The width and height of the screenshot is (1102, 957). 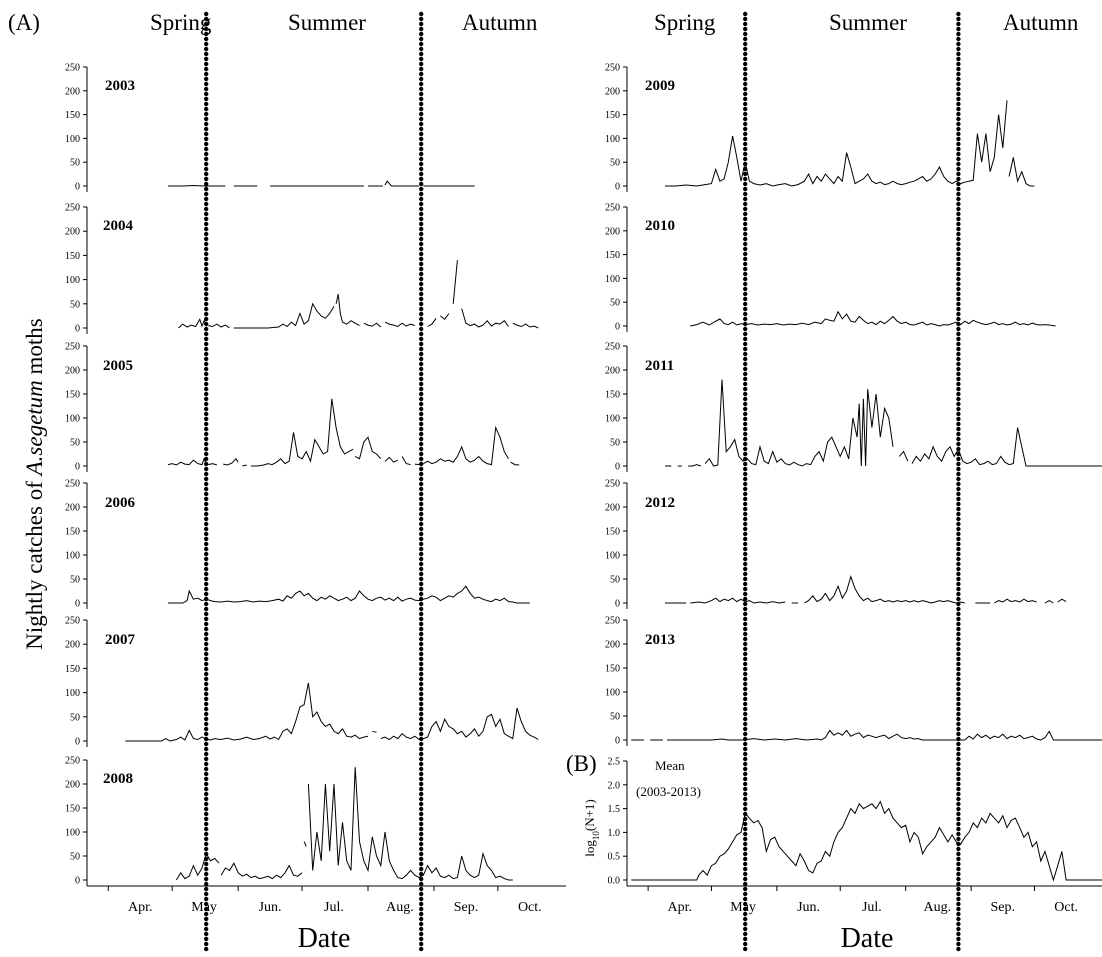 I want to click on y-tick-label: 0.5, so click(x=614, y=857).